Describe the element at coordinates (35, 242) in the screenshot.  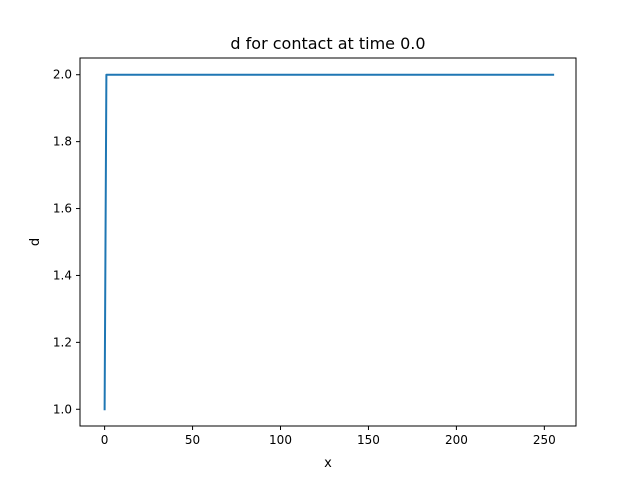
I see `y-axis-label: d` at that location.